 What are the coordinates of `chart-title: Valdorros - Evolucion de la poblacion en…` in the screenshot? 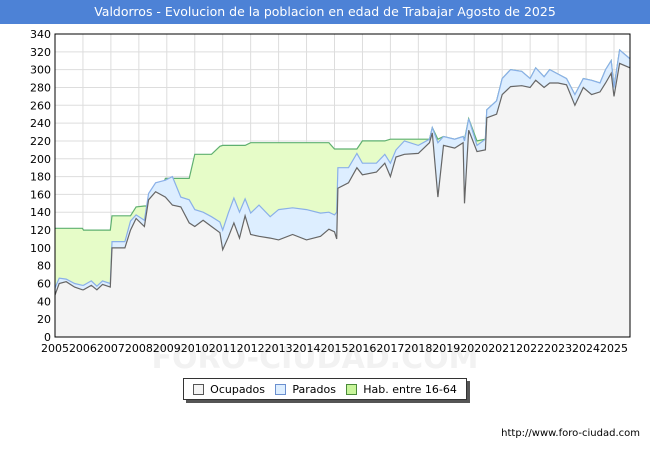 It's located at (325, 12).